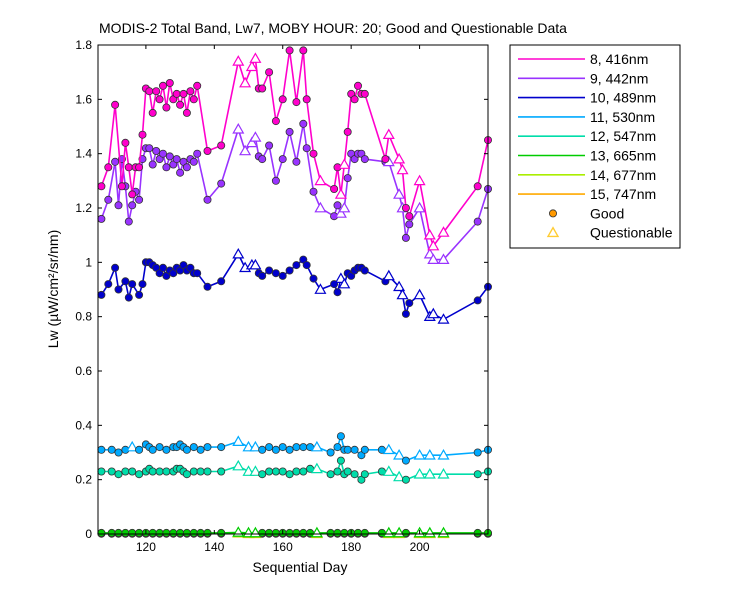  What do you see at coordinates (623, 136) in the screenshot?
I see `legend-label-4: 12, 547nm` at bounding box center [623, 136].